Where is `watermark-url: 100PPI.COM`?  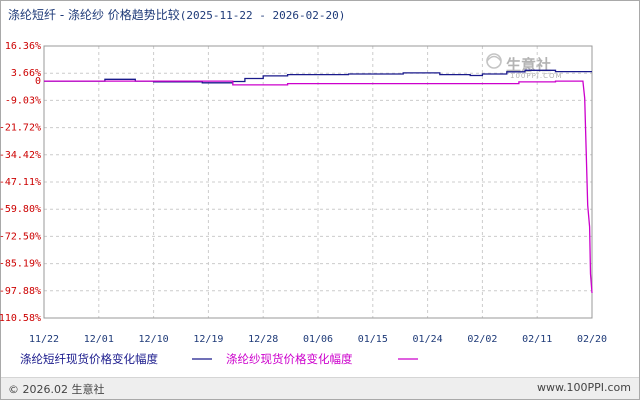 watermark-url: 100PPI.COM is located at coordinates (536, 76).